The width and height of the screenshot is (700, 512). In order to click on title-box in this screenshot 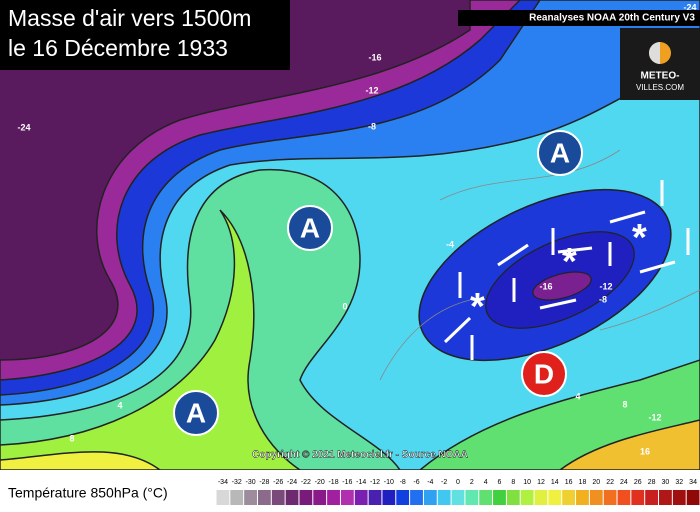, I will do `click(145, 35)`.